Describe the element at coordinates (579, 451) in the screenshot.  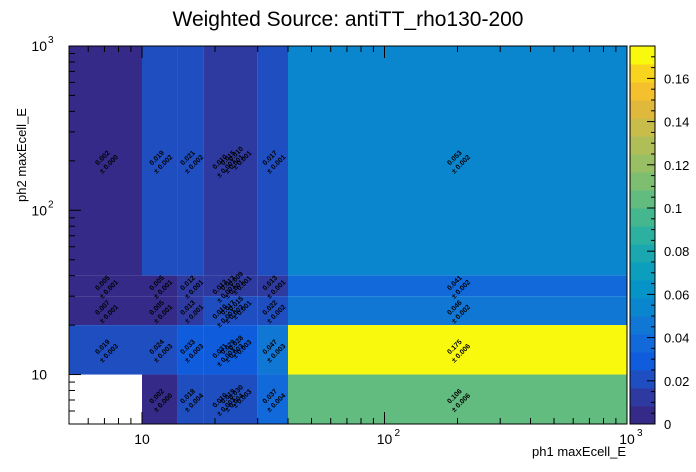
I see `x-axis-title: ph1 maxEcell_E` at that location.